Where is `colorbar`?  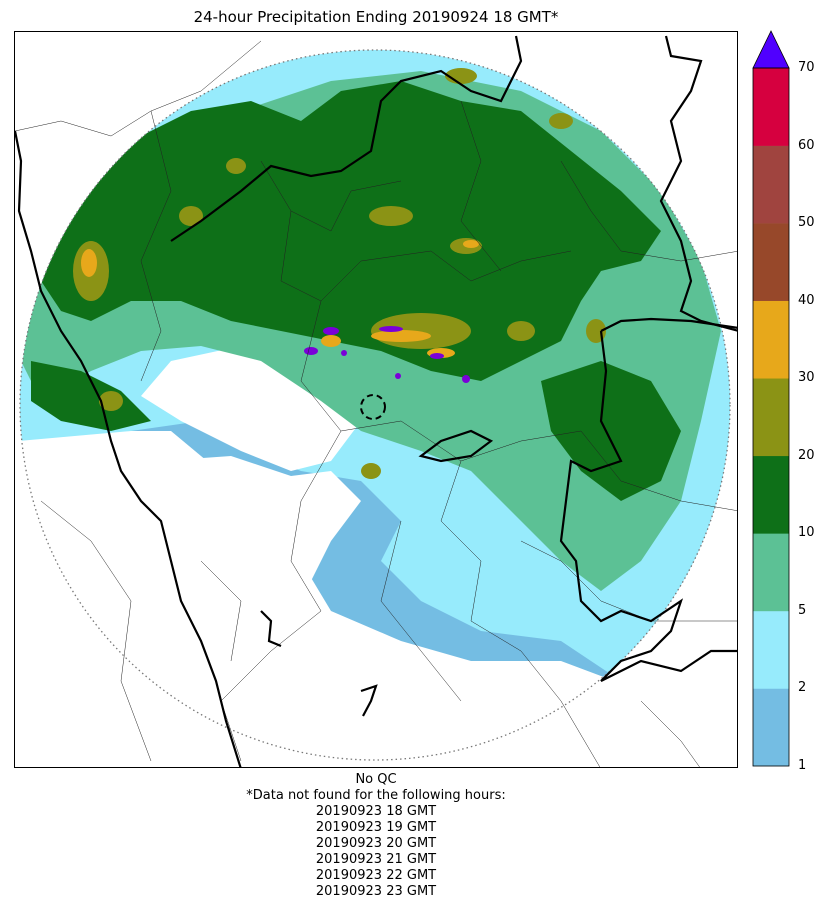 colorbar is located at coordinates (771, 398).